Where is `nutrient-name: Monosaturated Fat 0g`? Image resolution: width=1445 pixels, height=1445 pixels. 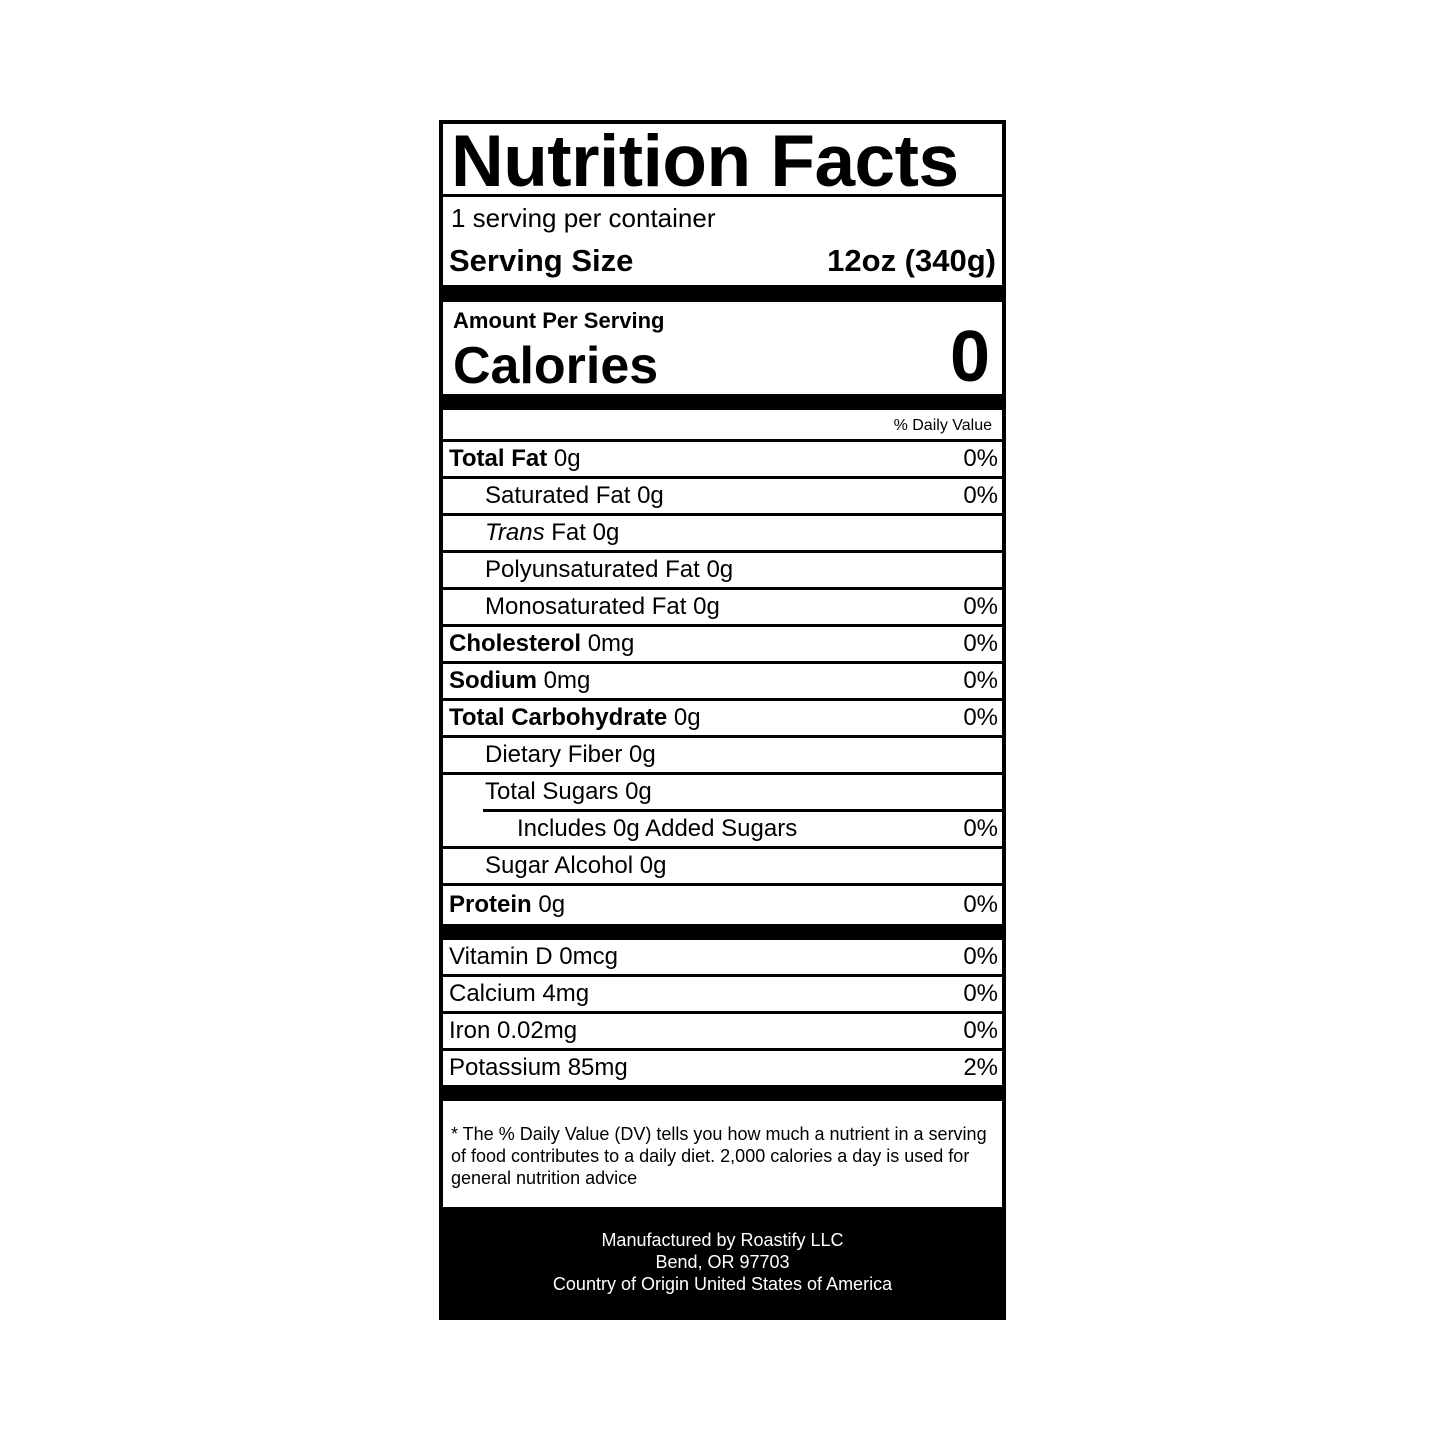
nutrient-name: Monosaturated Fat 0g is located at coordinates (602, 606).